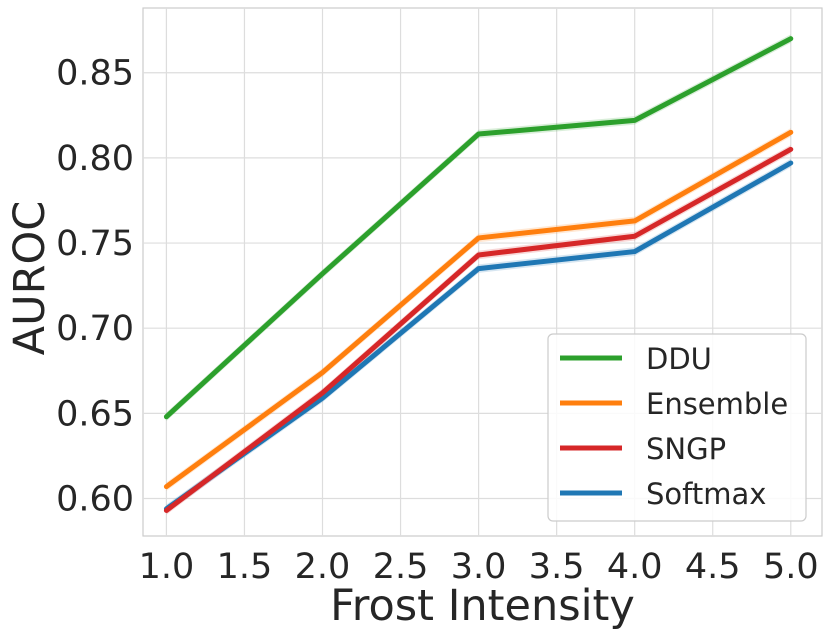  Describe the element at coordinates (95, 500) in the screenshot. I see `y-tick-label: 0.60` at that location.